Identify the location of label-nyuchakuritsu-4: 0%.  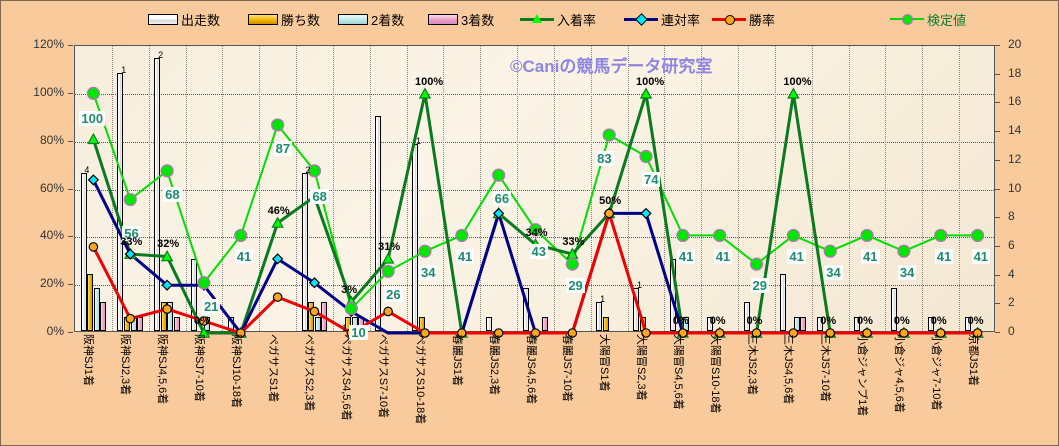
(201, 321).